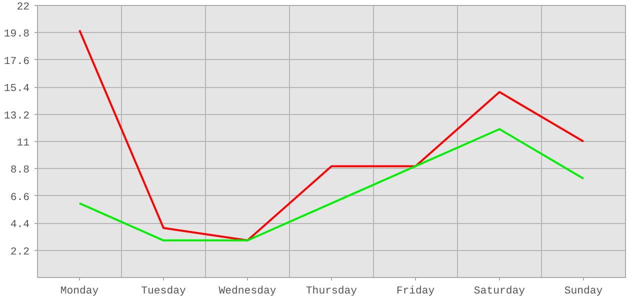 This screenshot has height=300, width=630. What do you see at coordinates (584, 292) in the screenshot?
I see `x-tick-label: Sunday` at bounding box center [584, 292].